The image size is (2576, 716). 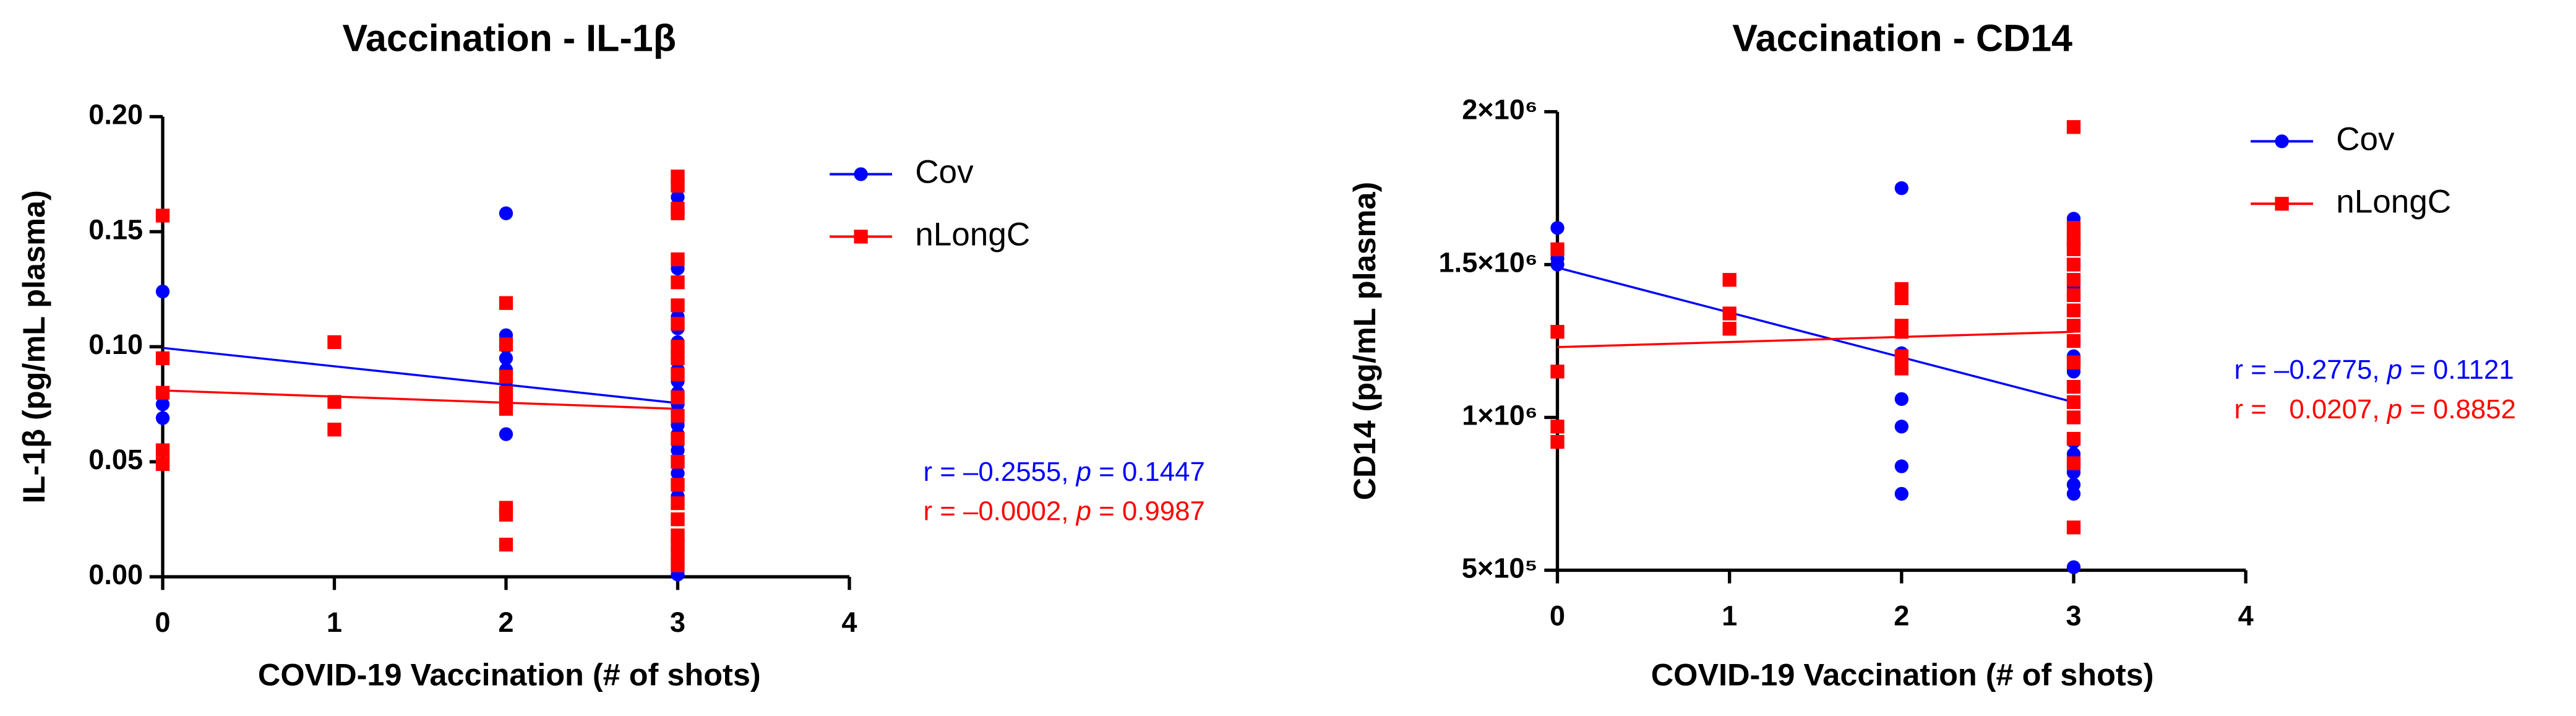 I want to click on y-tick-label: 0.20, so click(x=115, y=114).